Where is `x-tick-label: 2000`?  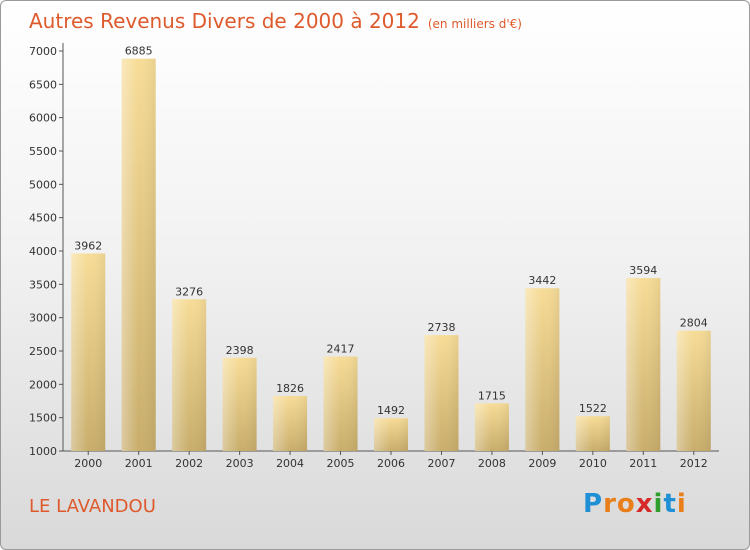
x-tick-label: 2000 is located at coordinates (88, 463).